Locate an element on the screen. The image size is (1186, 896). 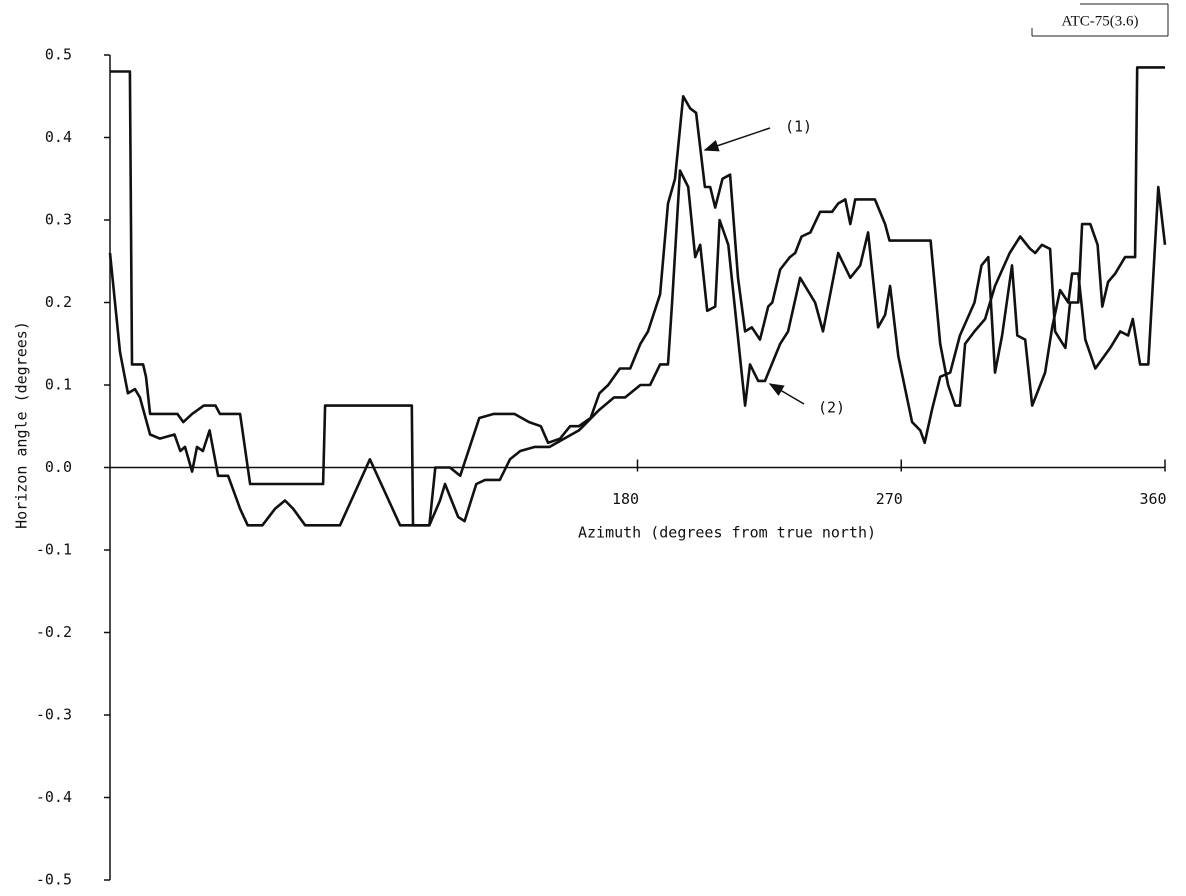
y-tick-label: 0.0 is located at coordinates (58, 467).